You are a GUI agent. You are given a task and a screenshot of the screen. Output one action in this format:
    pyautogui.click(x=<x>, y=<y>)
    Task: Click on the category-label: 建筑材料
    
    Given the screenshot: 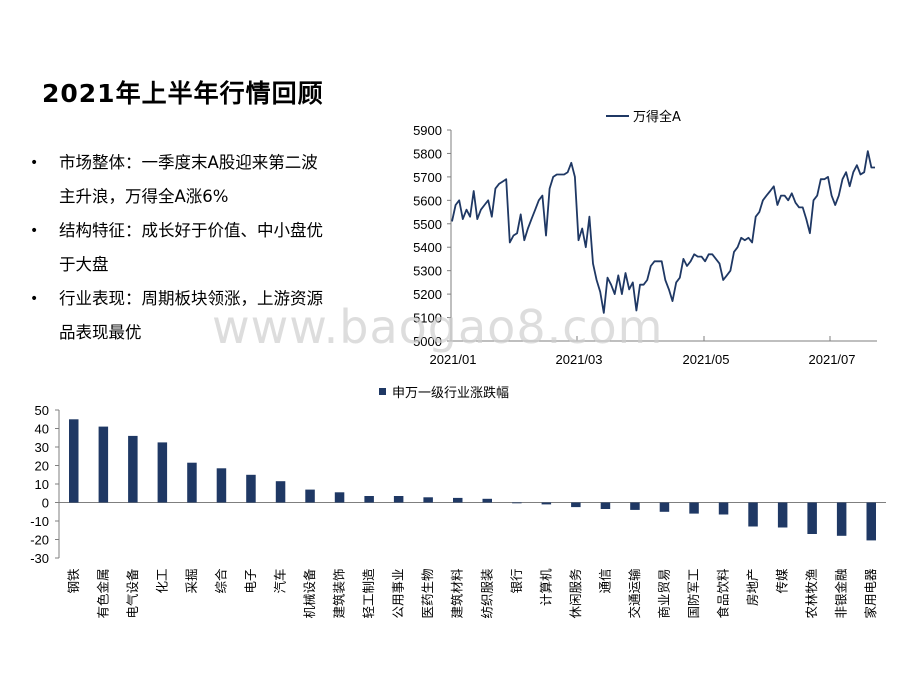 What is the action you would take?
    pyautogui.click(x=457, y=593)
    